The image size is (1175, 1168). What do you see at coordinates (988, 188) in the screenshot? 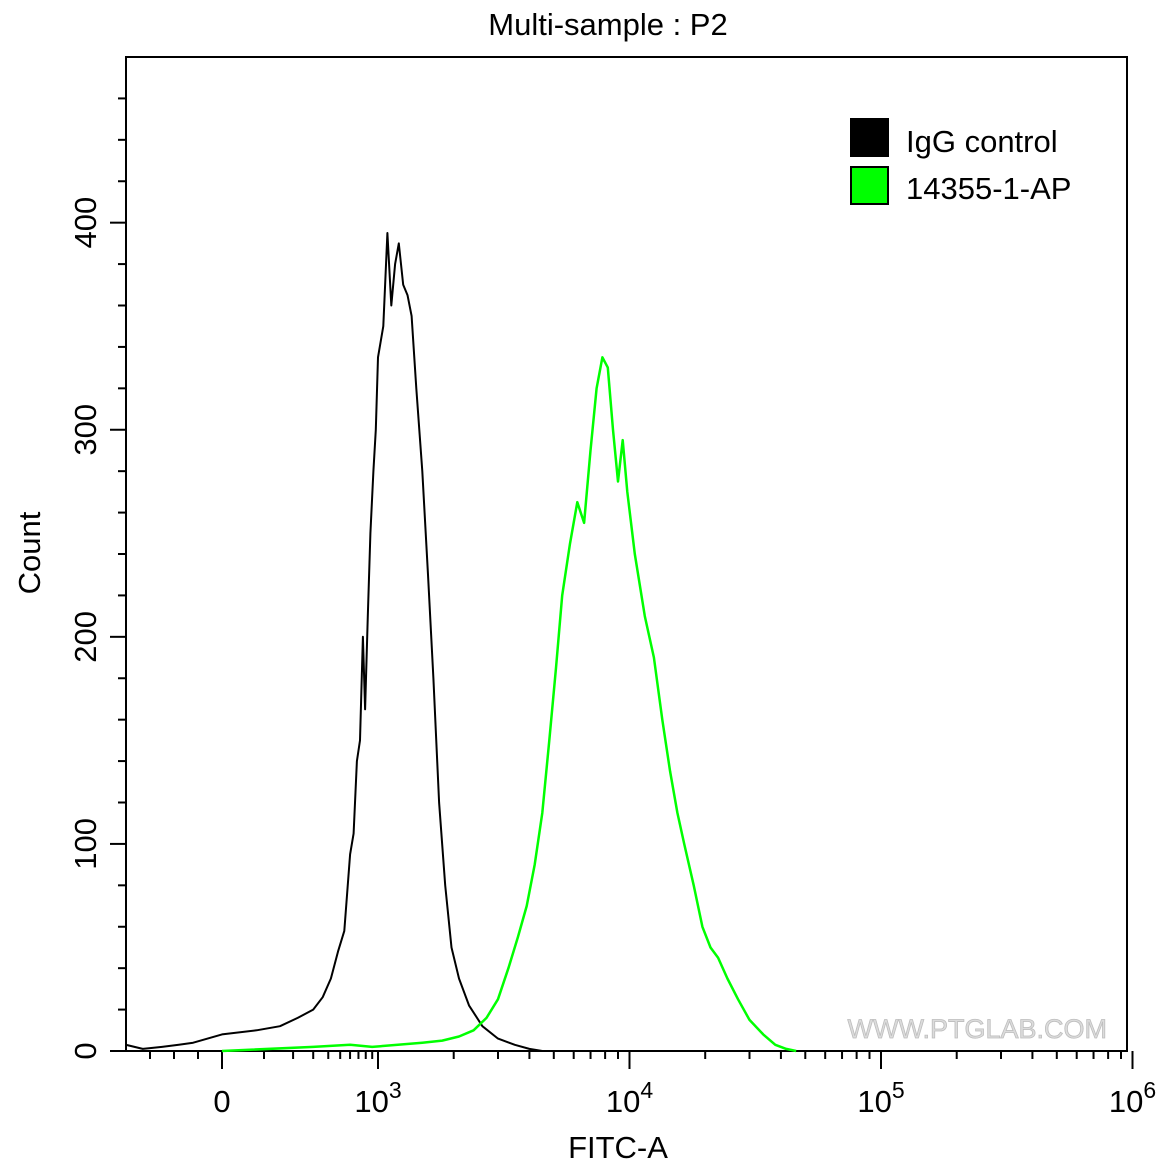
I see `legend-label-14355-1-ap: 14355-1-AP` at bounding box center [988, 188].